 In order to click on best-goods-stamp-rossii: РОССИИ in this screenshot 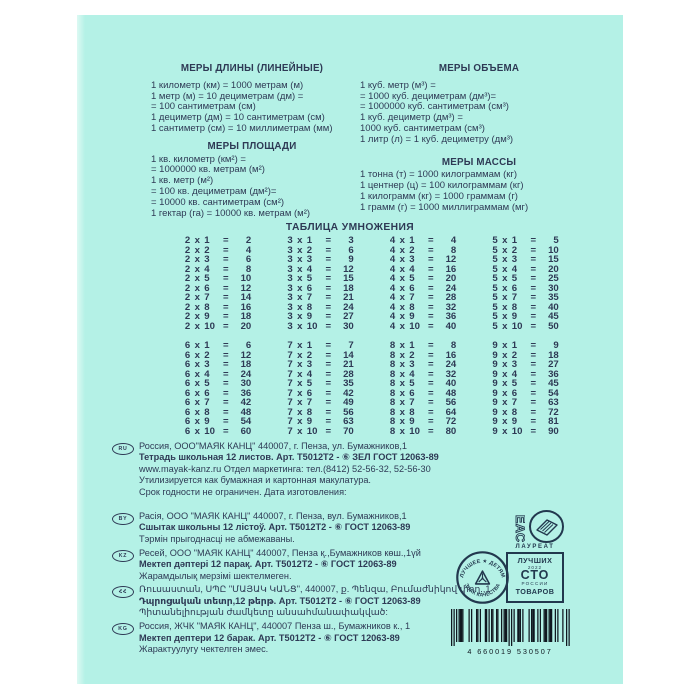, I will do `click(535, 583)`.